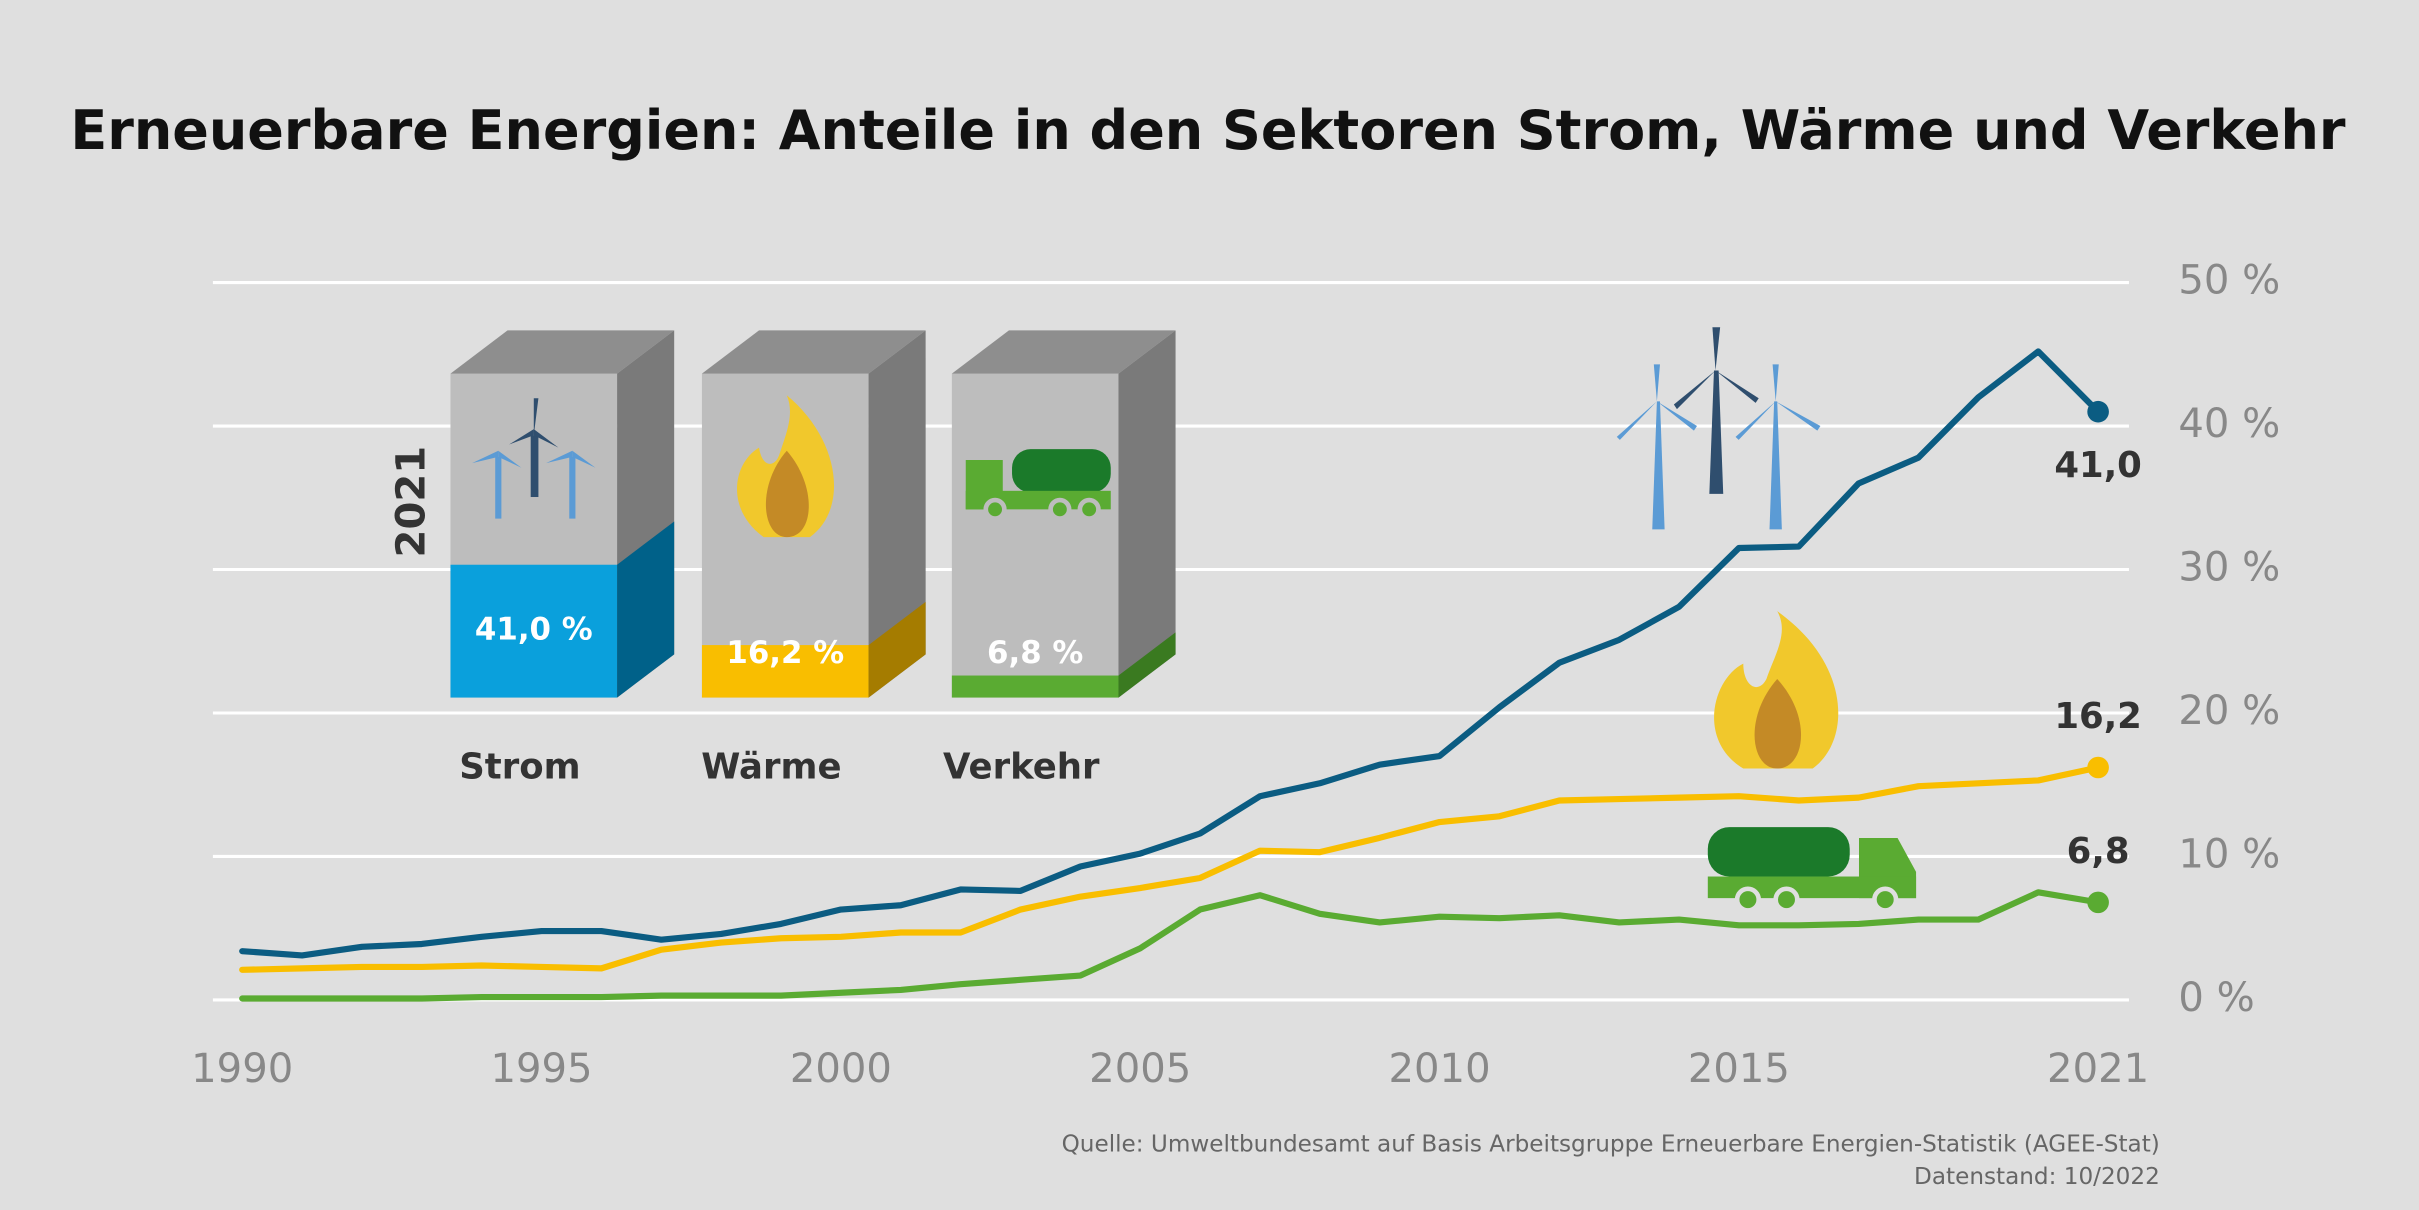 Image resolution: width=2419 pixels, height=1210 pixels. Describe the element at coordinates (411, 502) in the screenshot. I see `inset-year: 2021` at that location.